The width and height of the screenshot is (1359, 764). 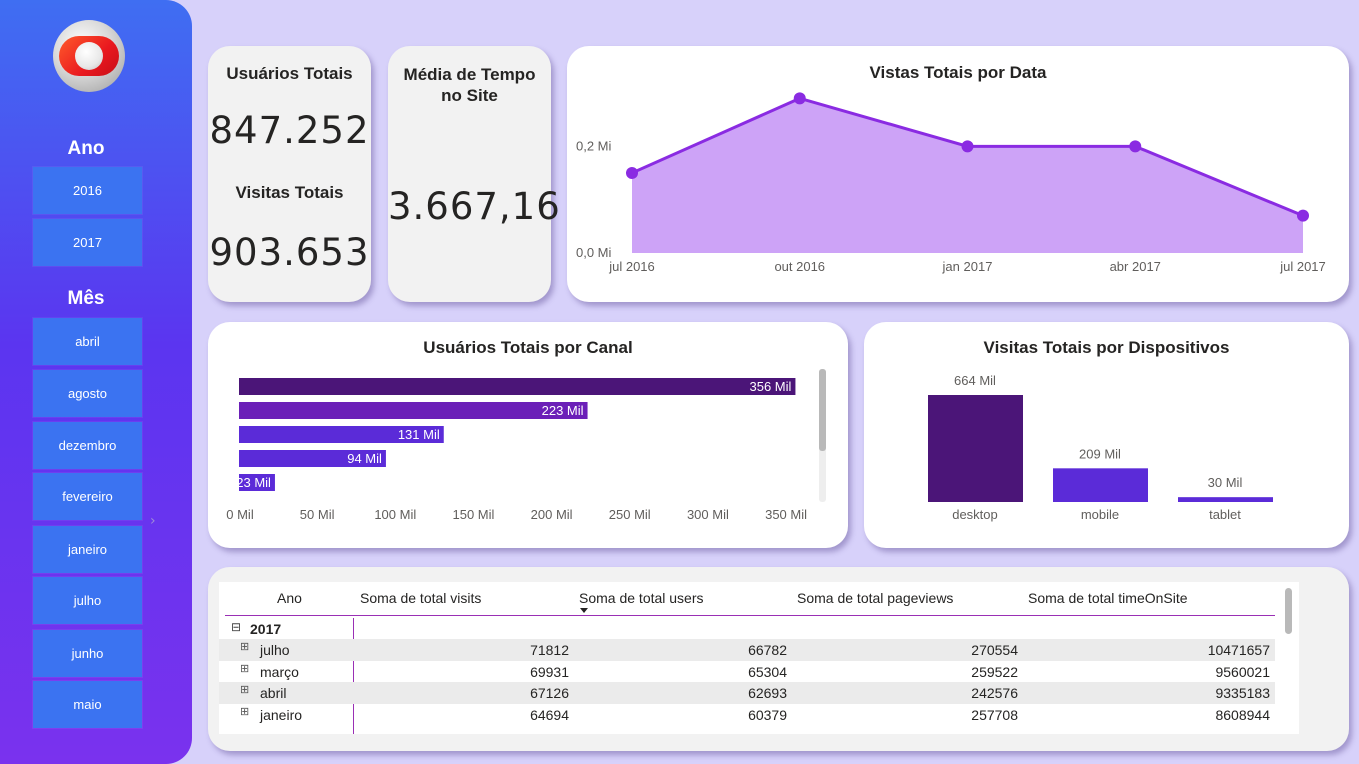 What do you see at coordinates (474, 174) in the screenshot?
I see `kpi-card-avg-time: Média de Tempo no Site 3.667,16` at bounding box center [474, 174].